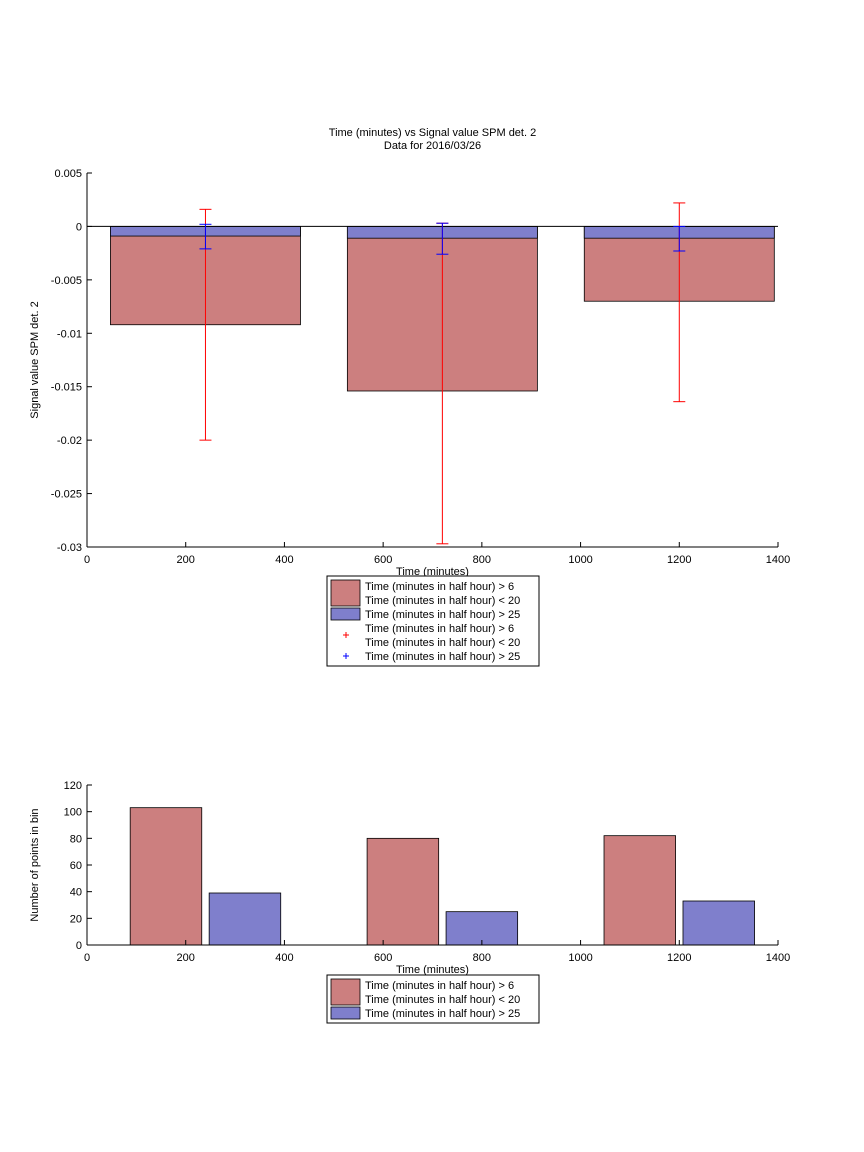 The image size is (864, 1152). I want to click on y-axis-label: Number of points in bin, so click(35, 864).